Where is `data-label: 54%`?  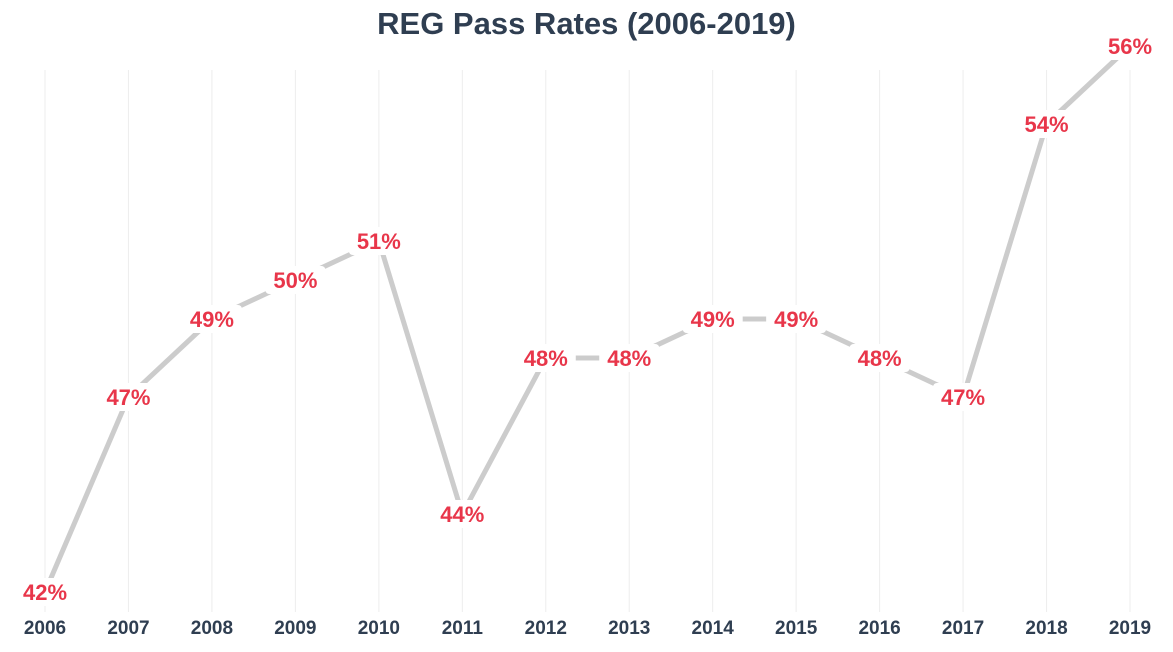
data-label: 54% is located at coordinates (1047, 124).